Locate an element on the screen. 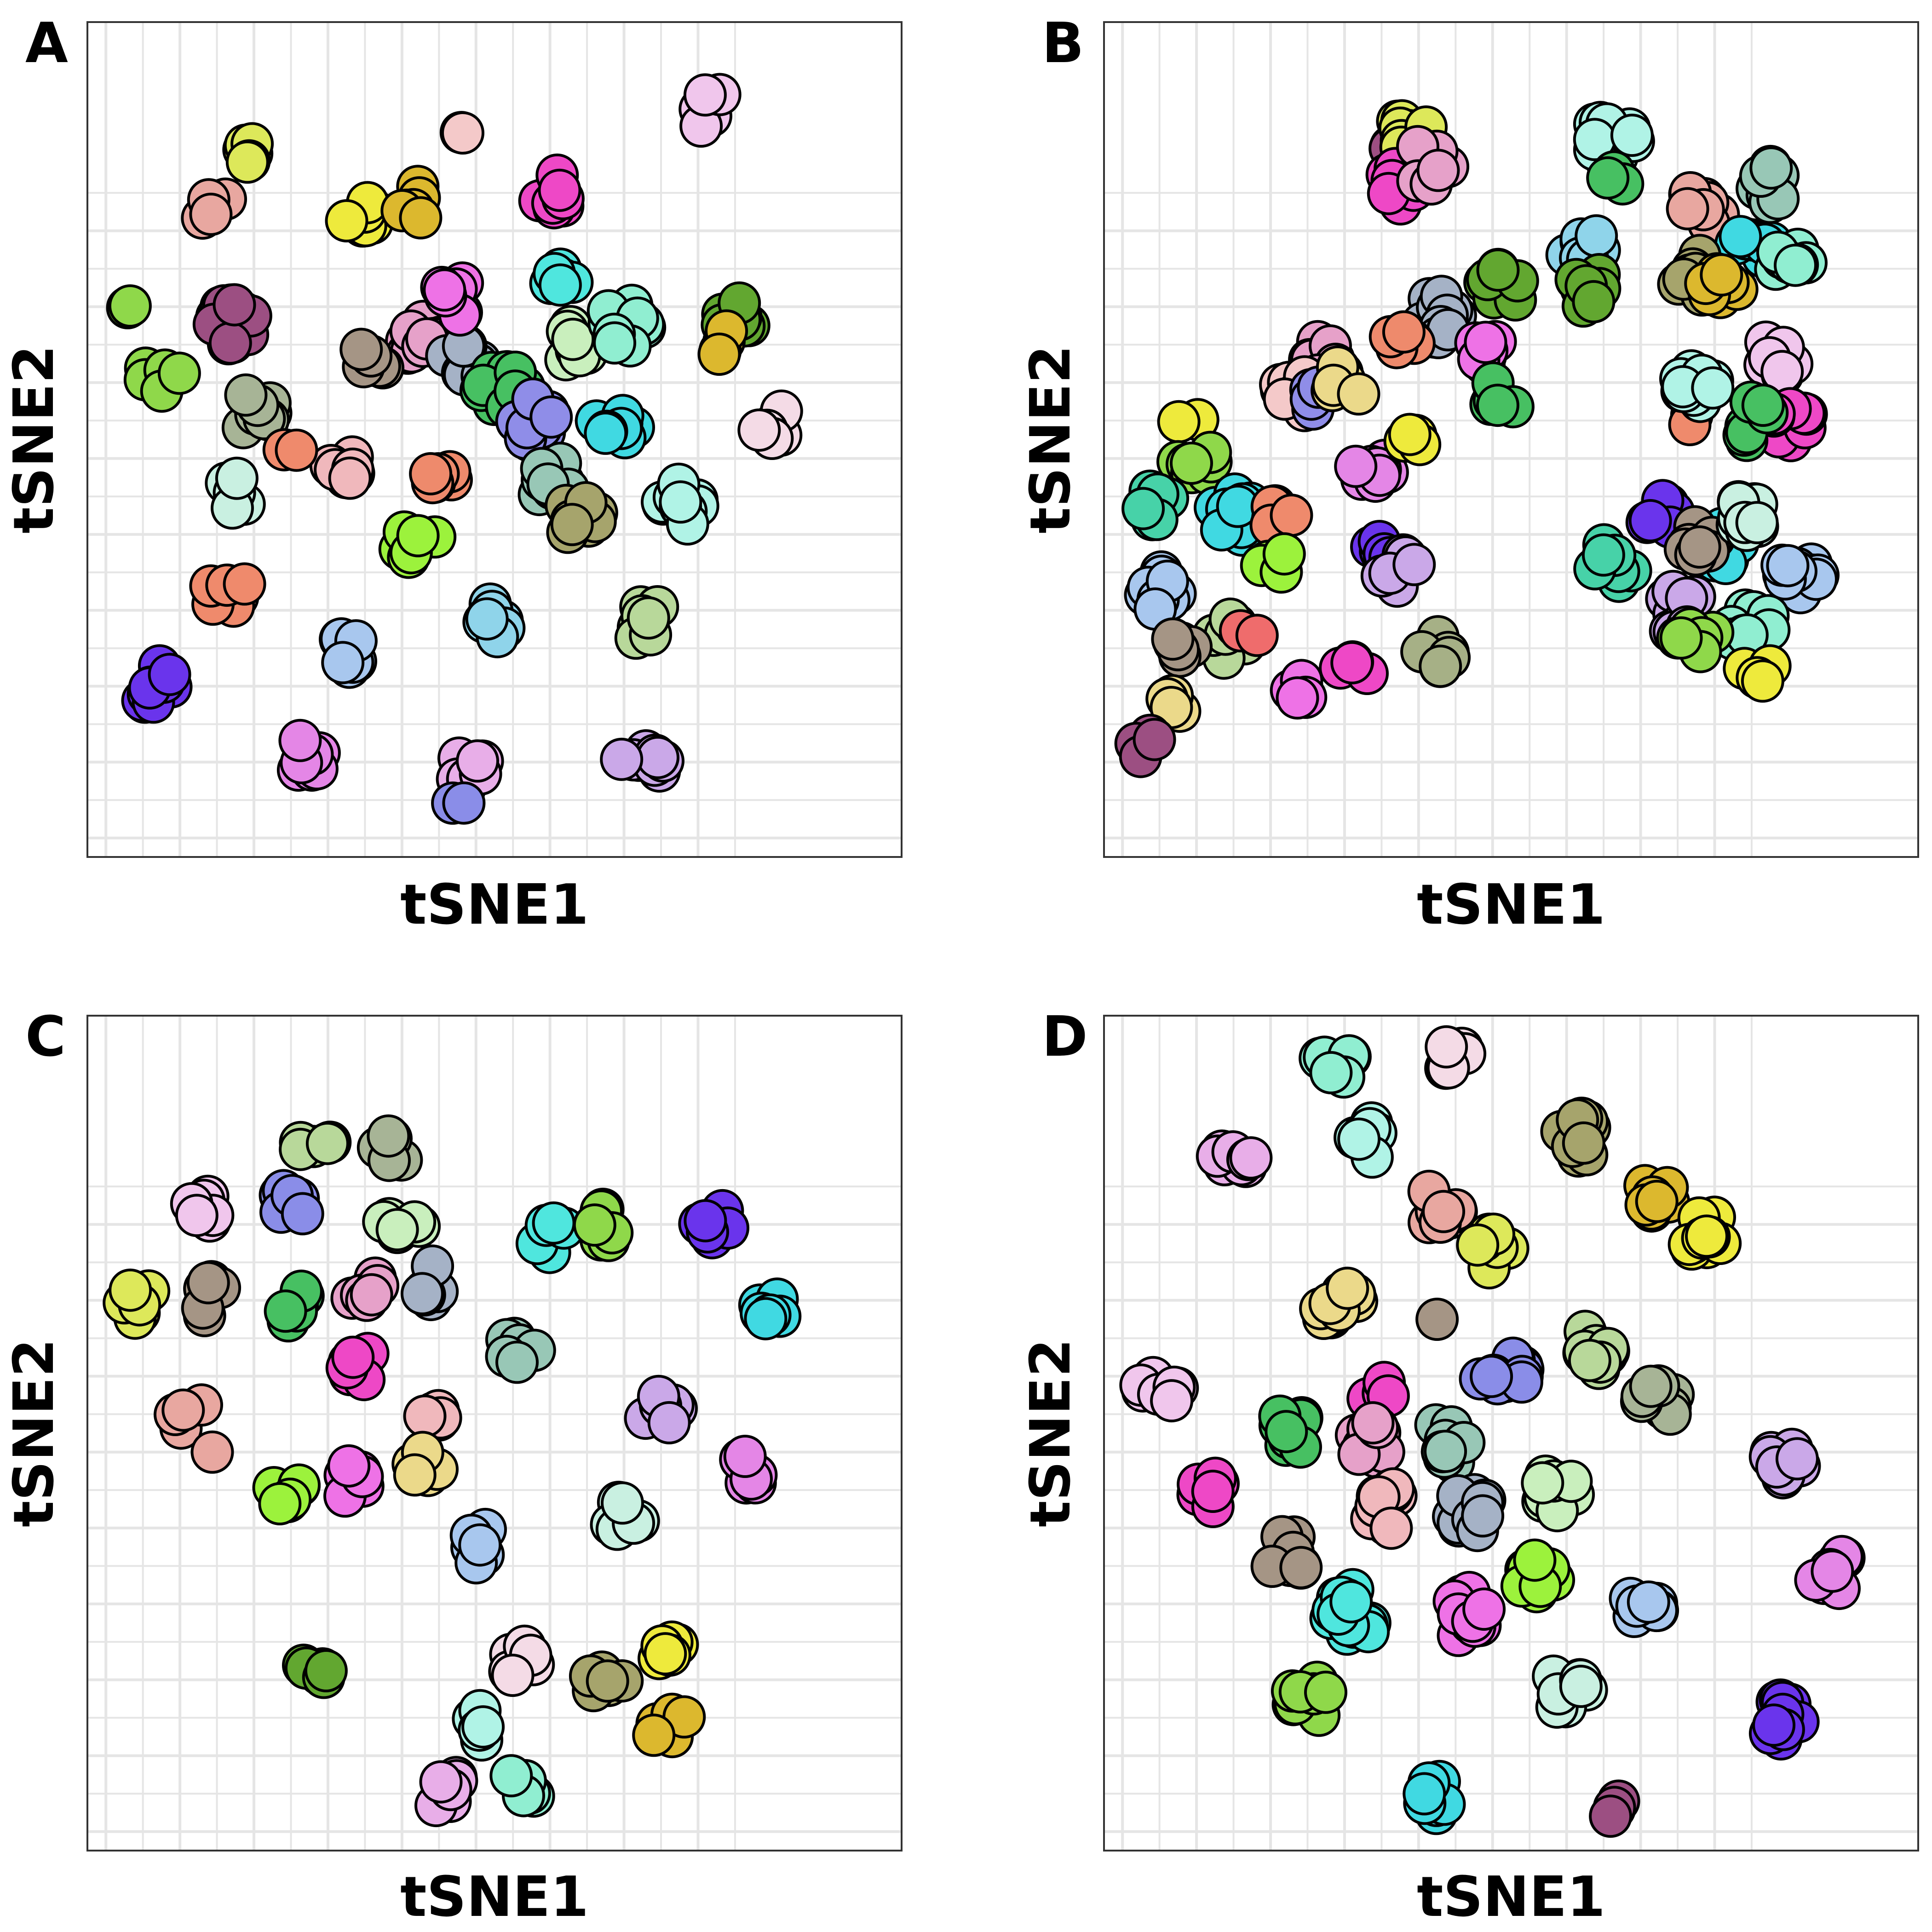 Image resolution: width=1932 pixels, height=1932 pixels. panel-letter: B is located at coordinates (1063, 43).